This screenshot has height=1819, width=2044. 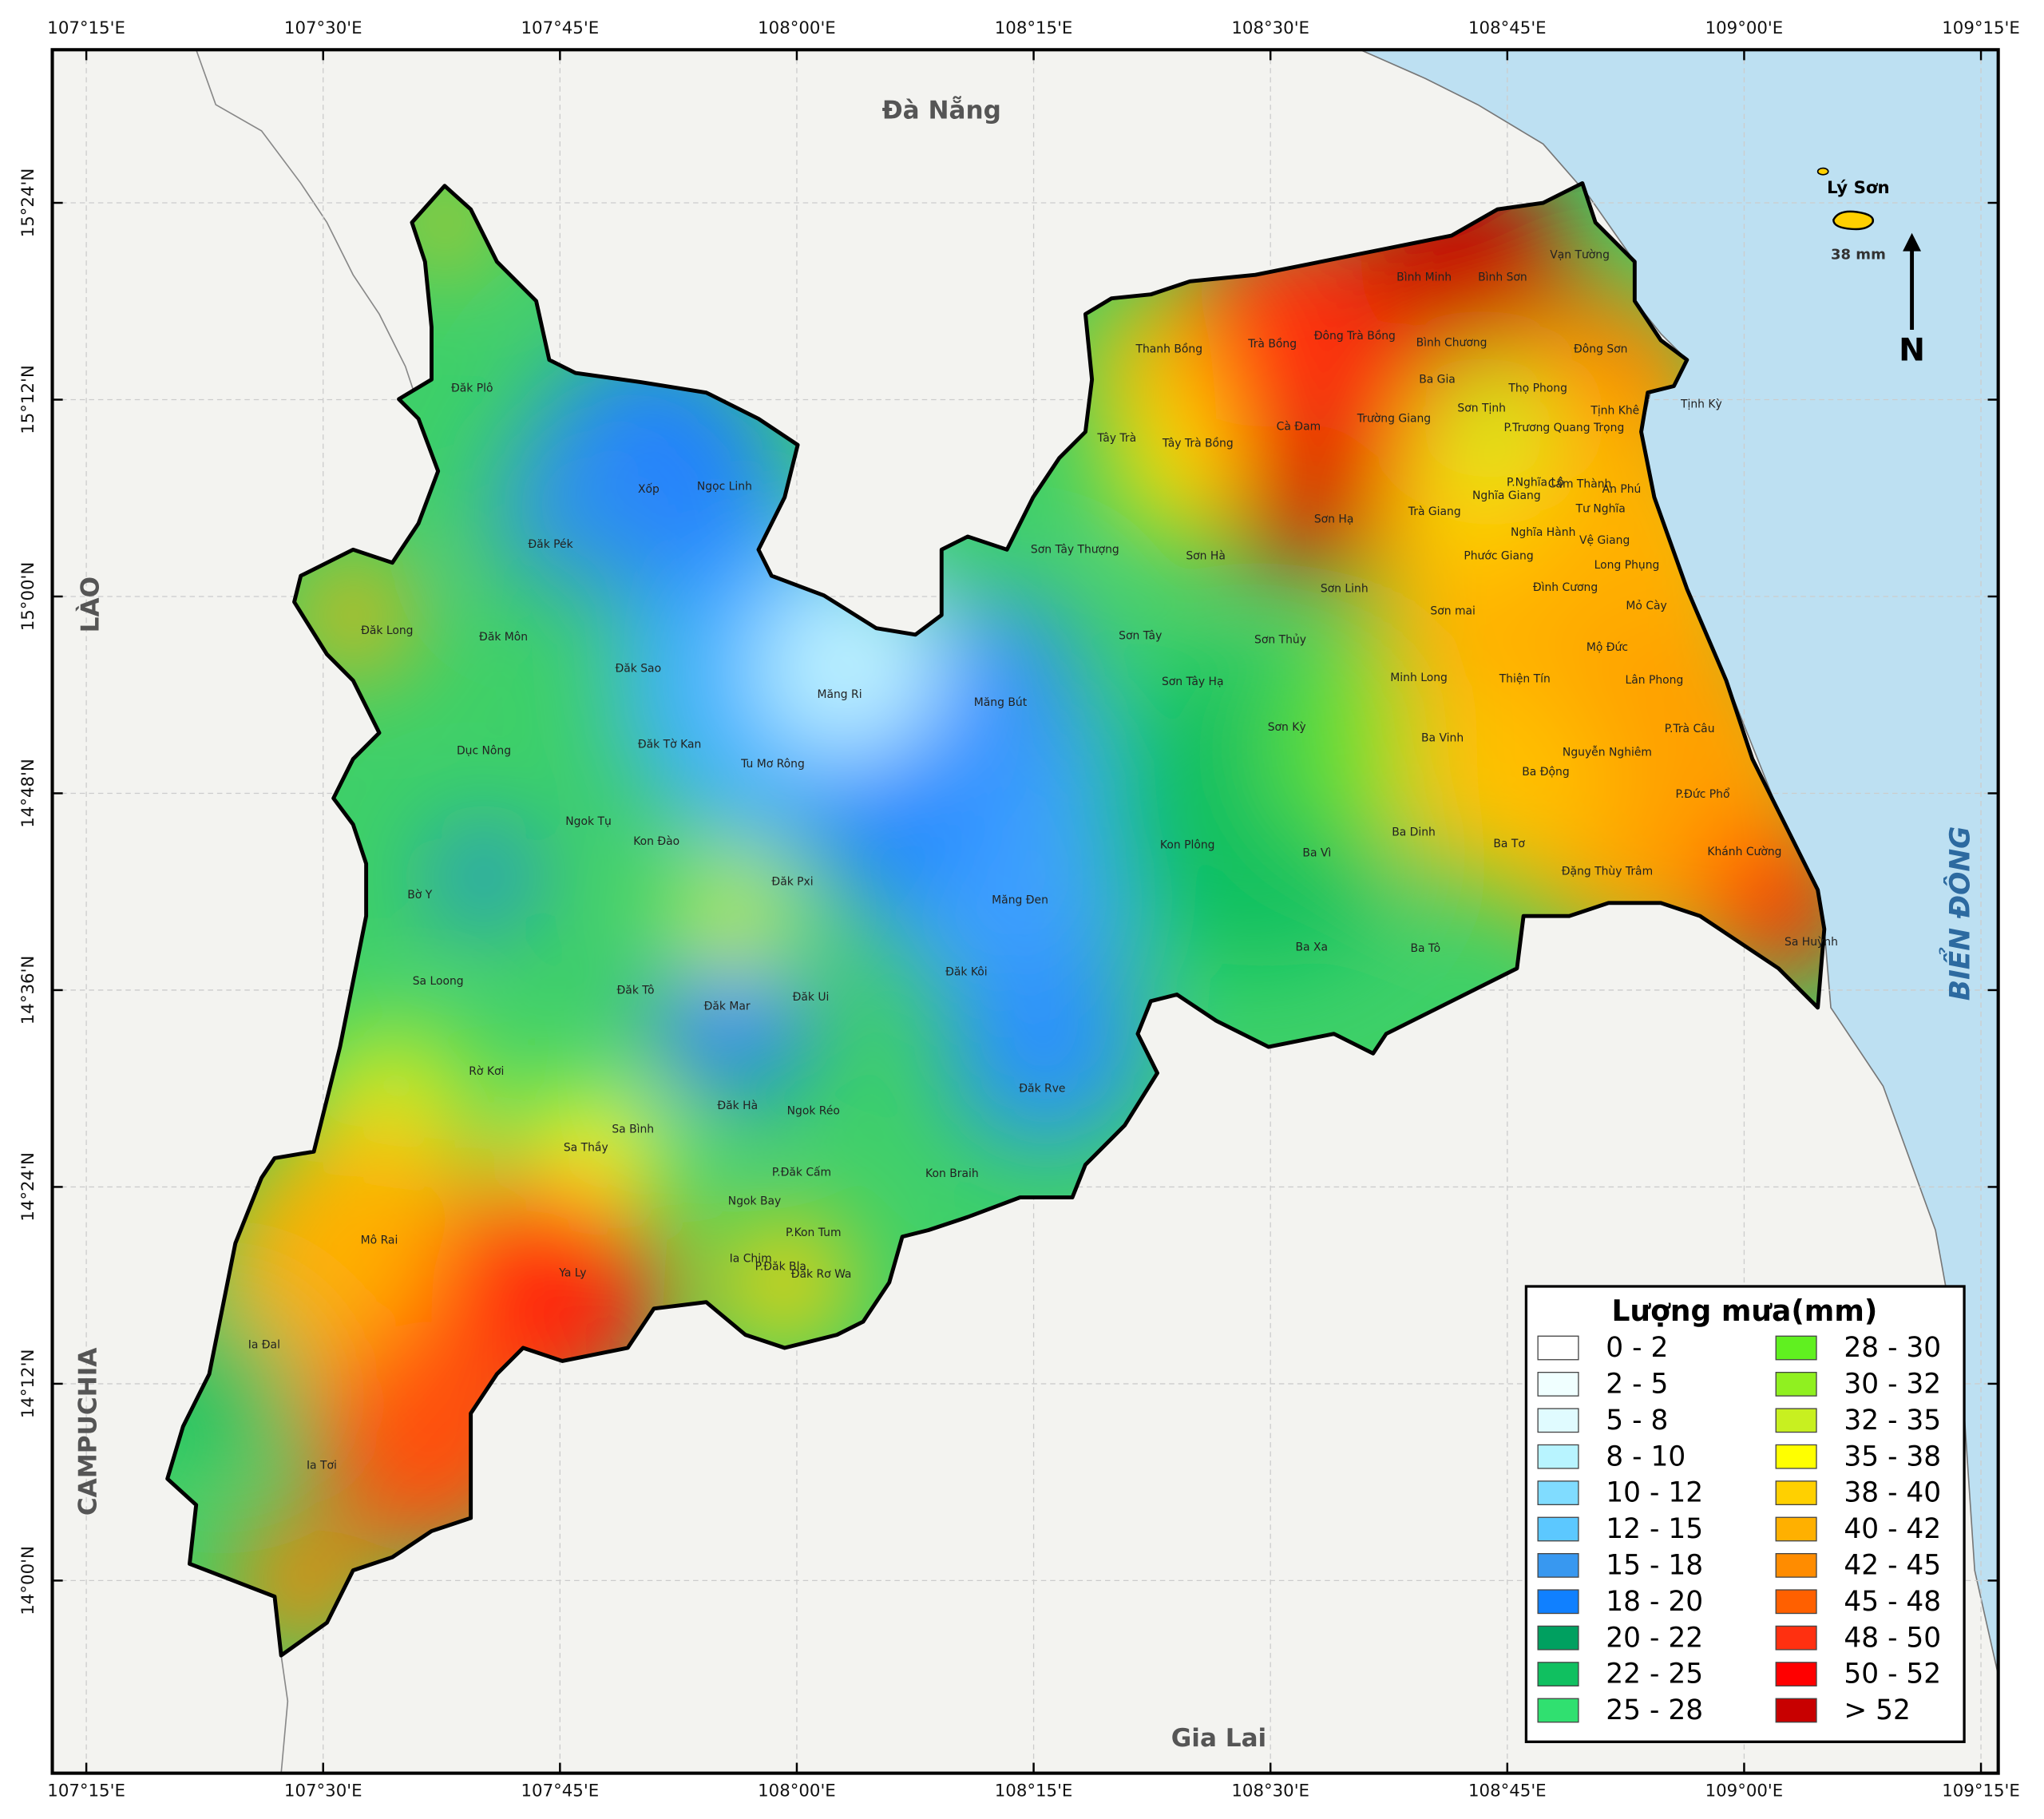 What do you see at coordinates (792, 882) in the screenshot?
I see `place-label: Đăk Pxi` at bounding box center [792, 882].